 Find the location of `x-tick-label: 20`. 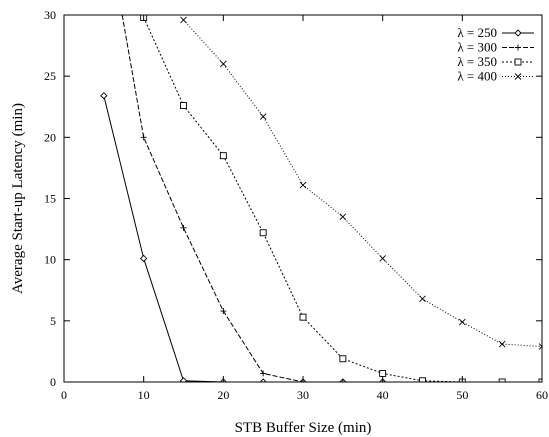

x-tick-label: 20 is located at coordinates (223, 395).